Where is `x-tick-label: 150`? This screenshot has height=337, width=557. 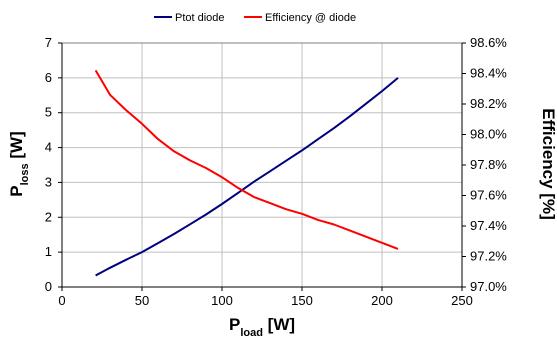 x-tick-label: 150 is located at coordinates (302, 300).